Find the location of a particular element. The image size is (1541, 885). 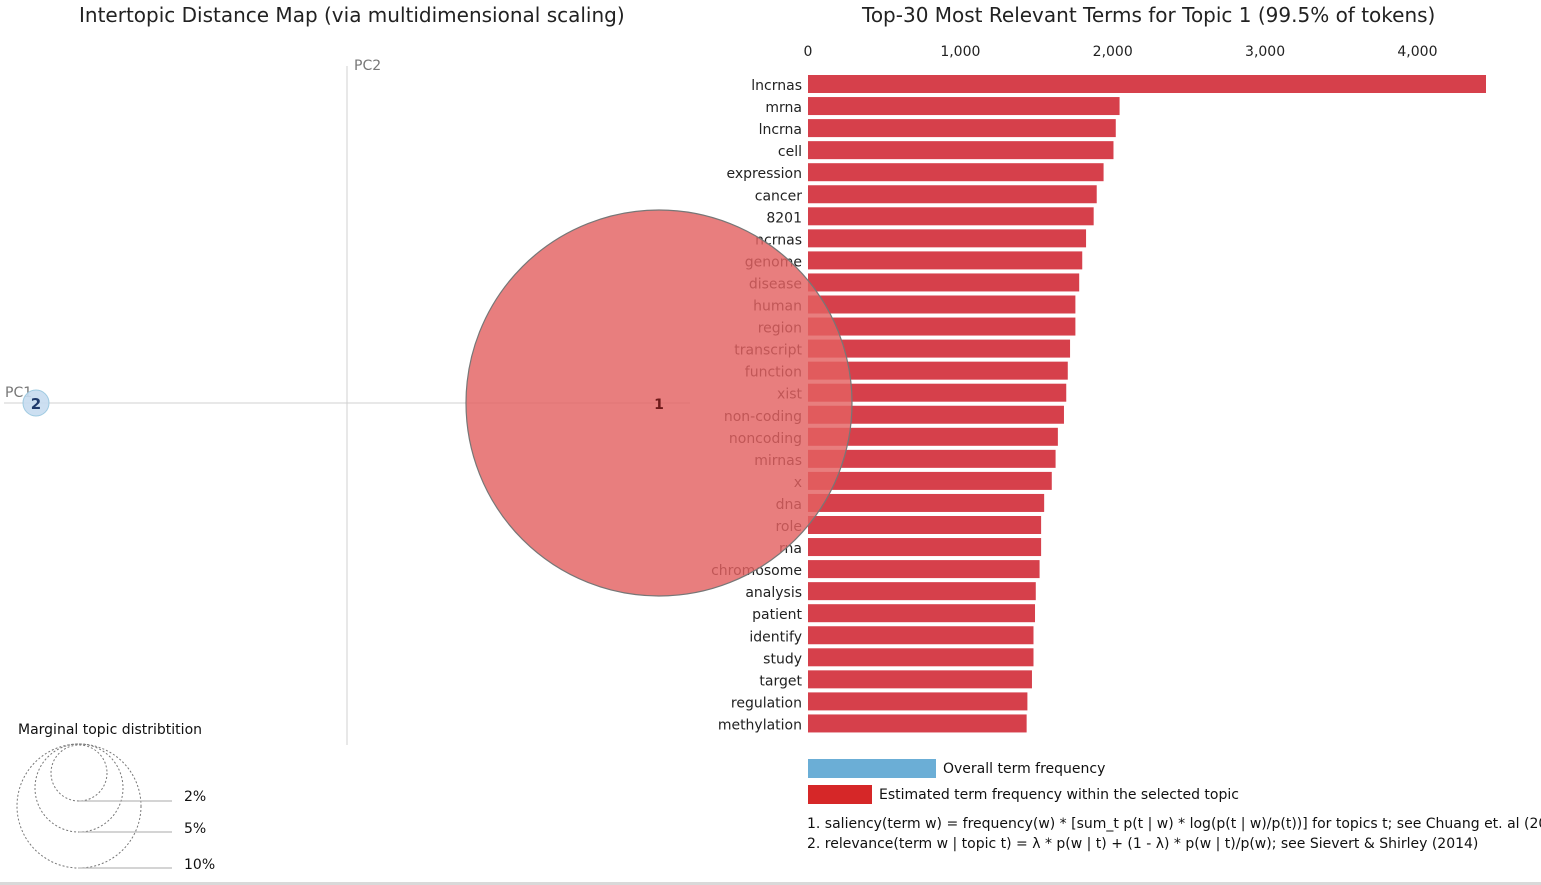

pc2-label: PC2 is located at coordinates (367, 66).